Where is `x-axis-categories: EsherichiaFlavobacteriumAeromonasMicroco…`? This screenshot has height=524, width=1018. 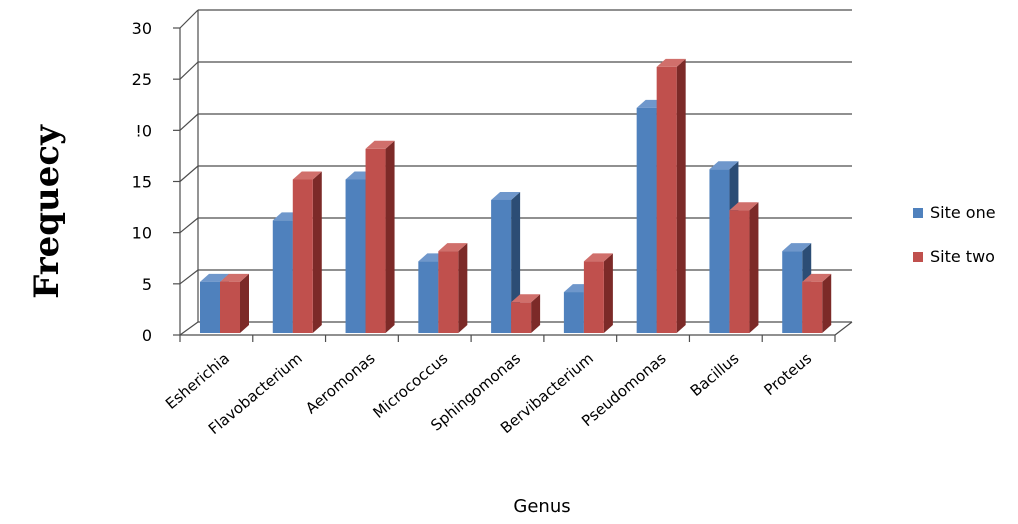
x-axis-categories: EsherichiaFlavobacteriumAeromonasMicroco… is located at coordinates (488, 393).